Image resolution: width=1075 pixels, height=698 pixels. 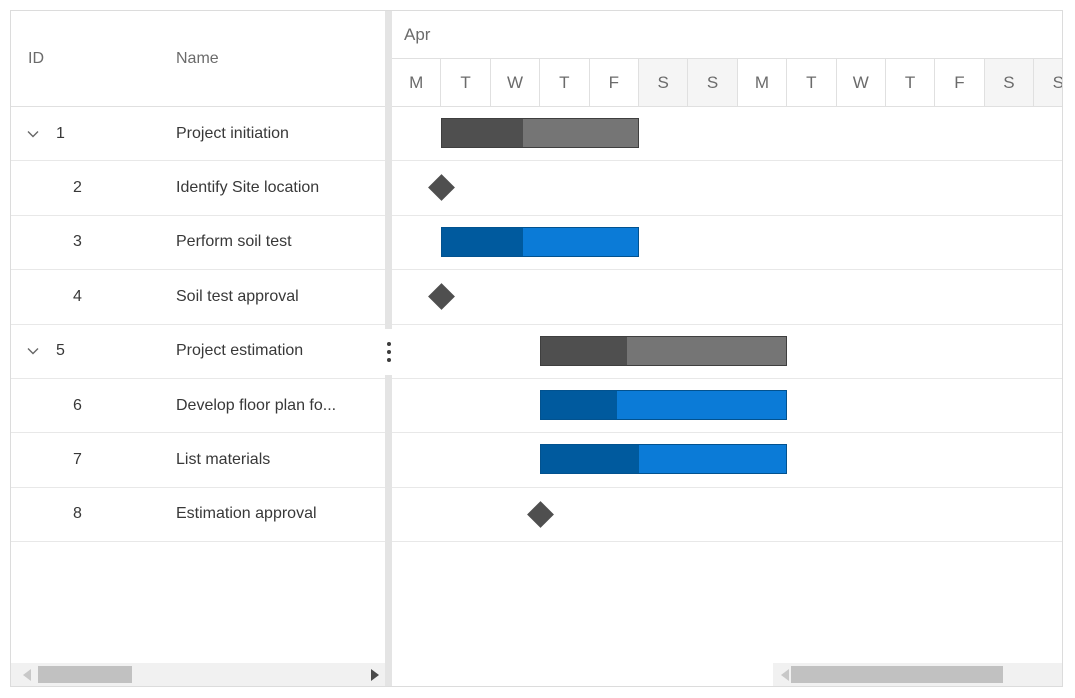 What do you see at coordinates (77, 405) in the screenshot?
I see `row-id: 6` at bounding box center [77, 405].